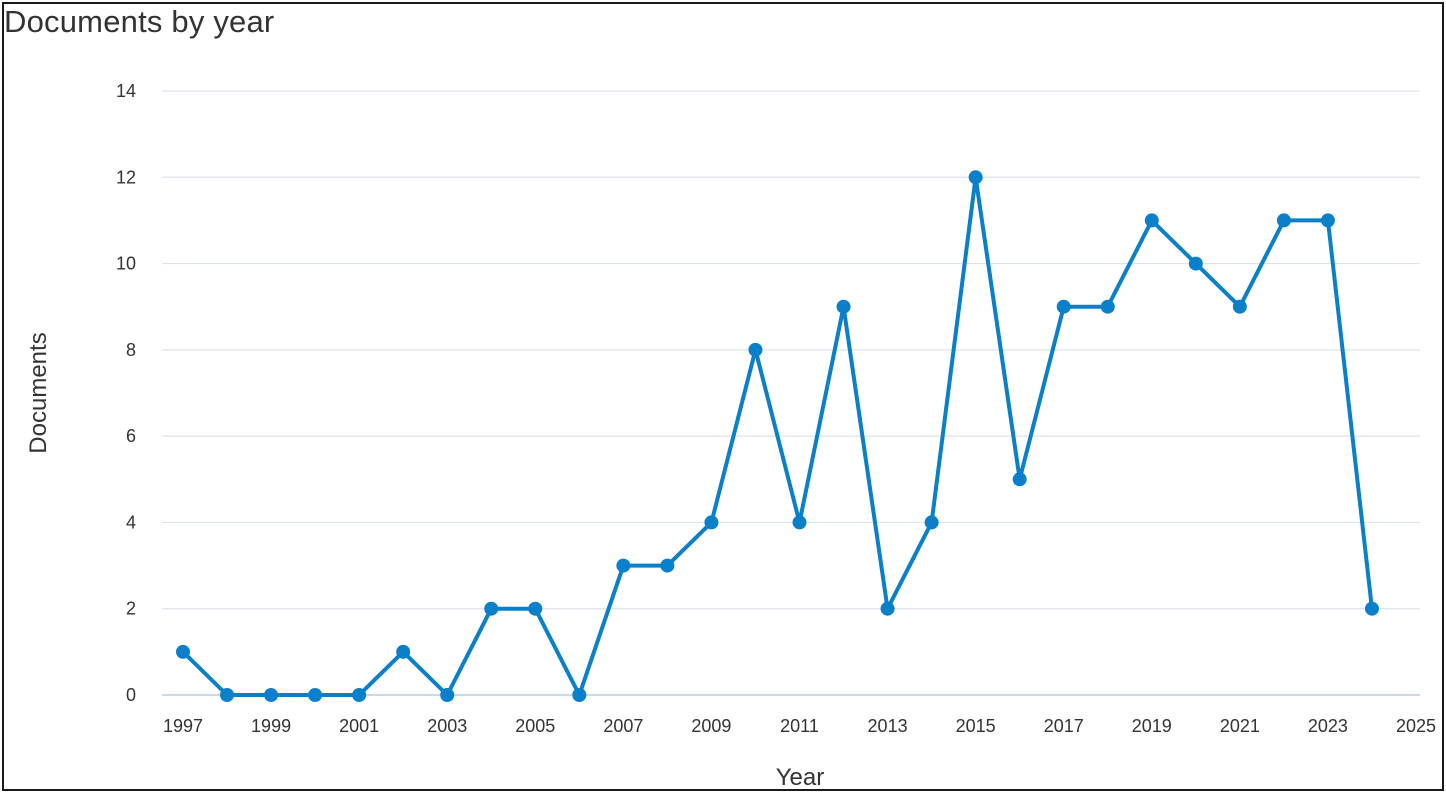 Image resolution: width=1446 pixels, height=793 pixels. Describe the element at coordinates (931, 522) in the screenshot. I see `data-point-2014` at that location.